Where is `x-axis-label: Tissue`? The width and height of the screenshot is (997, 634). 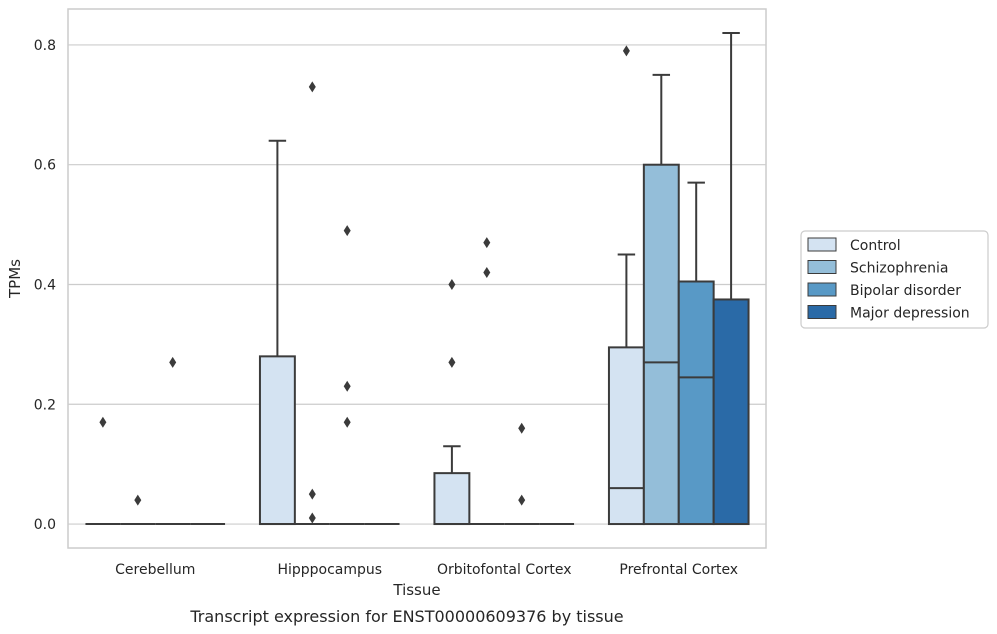 x-axis-label: Tissue is located at coordinates (416, 590).